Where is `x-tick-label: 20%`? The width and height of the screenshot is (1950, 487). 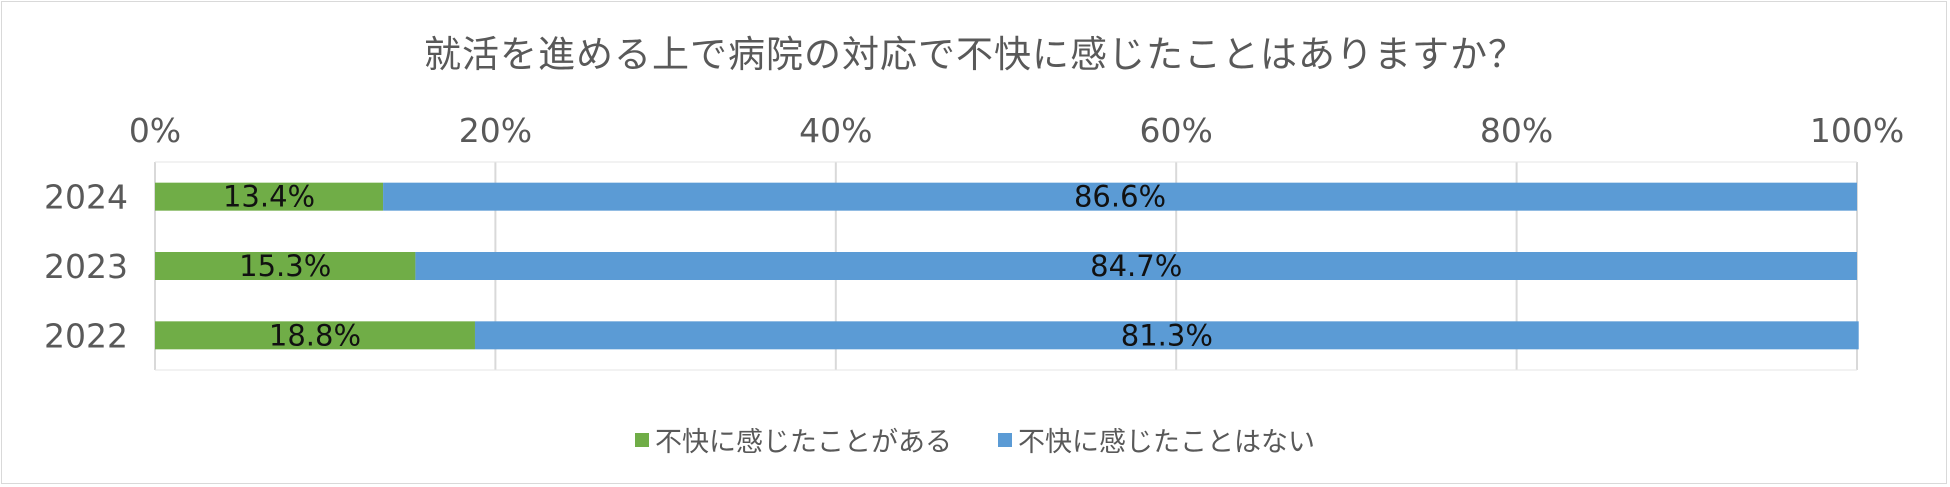
x-tick-label: 20% is located at coordinates (495, 130).